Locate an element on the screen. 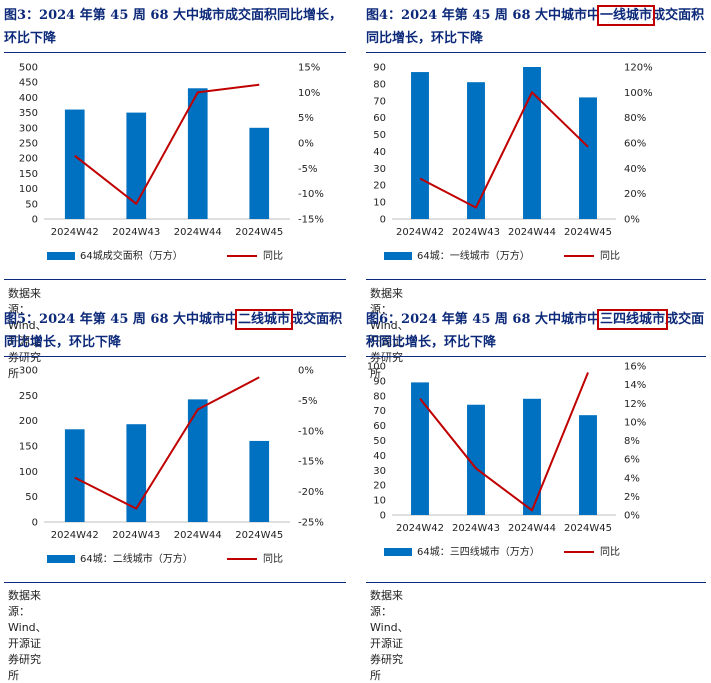  legend-label-bar: 64城：二线城市（万方） is located at coordinates (136, 558).